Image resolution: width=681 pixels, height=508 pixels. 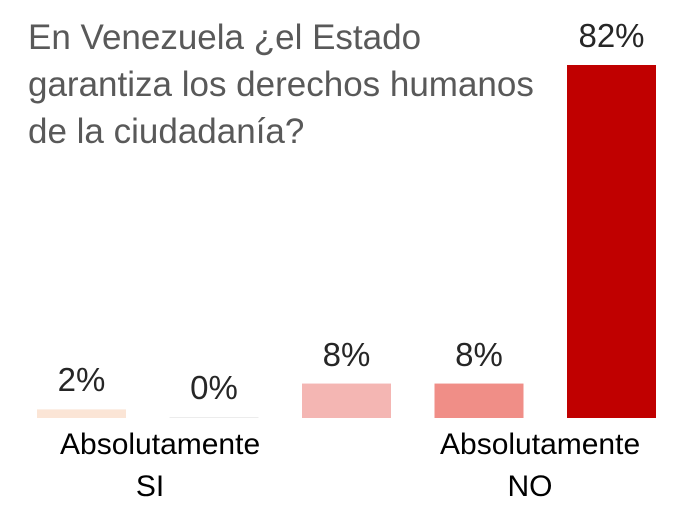 What do you see at coordinates (81, 380) in the screenshot?
I see `data-label: 2%` at bounding box center [81, 380].